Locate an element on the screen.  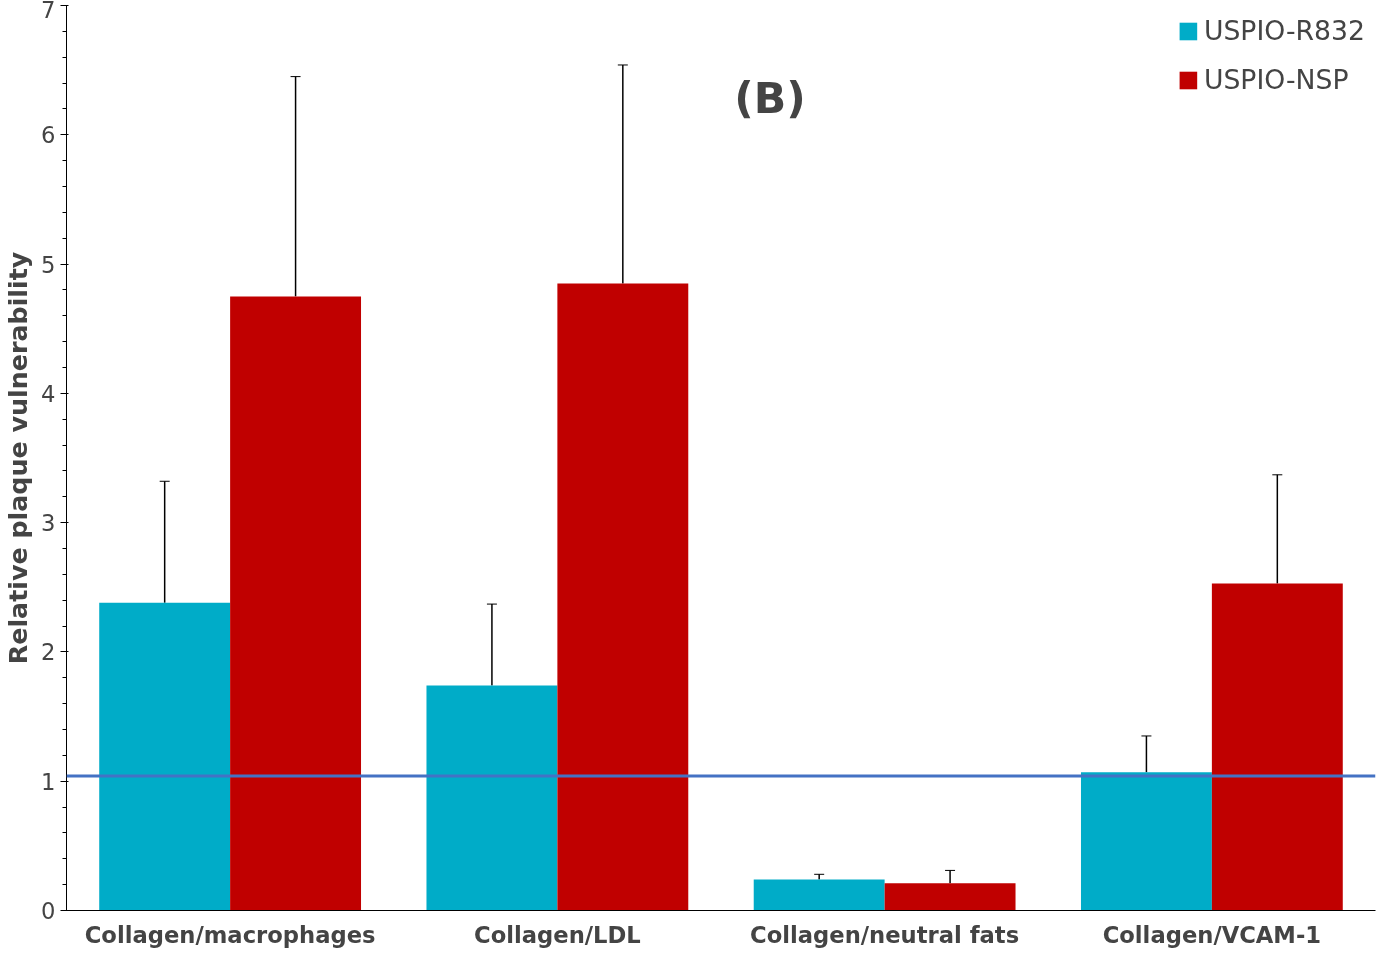
legend-label: USPIO-NSP is located at coordinates (1276, 79).